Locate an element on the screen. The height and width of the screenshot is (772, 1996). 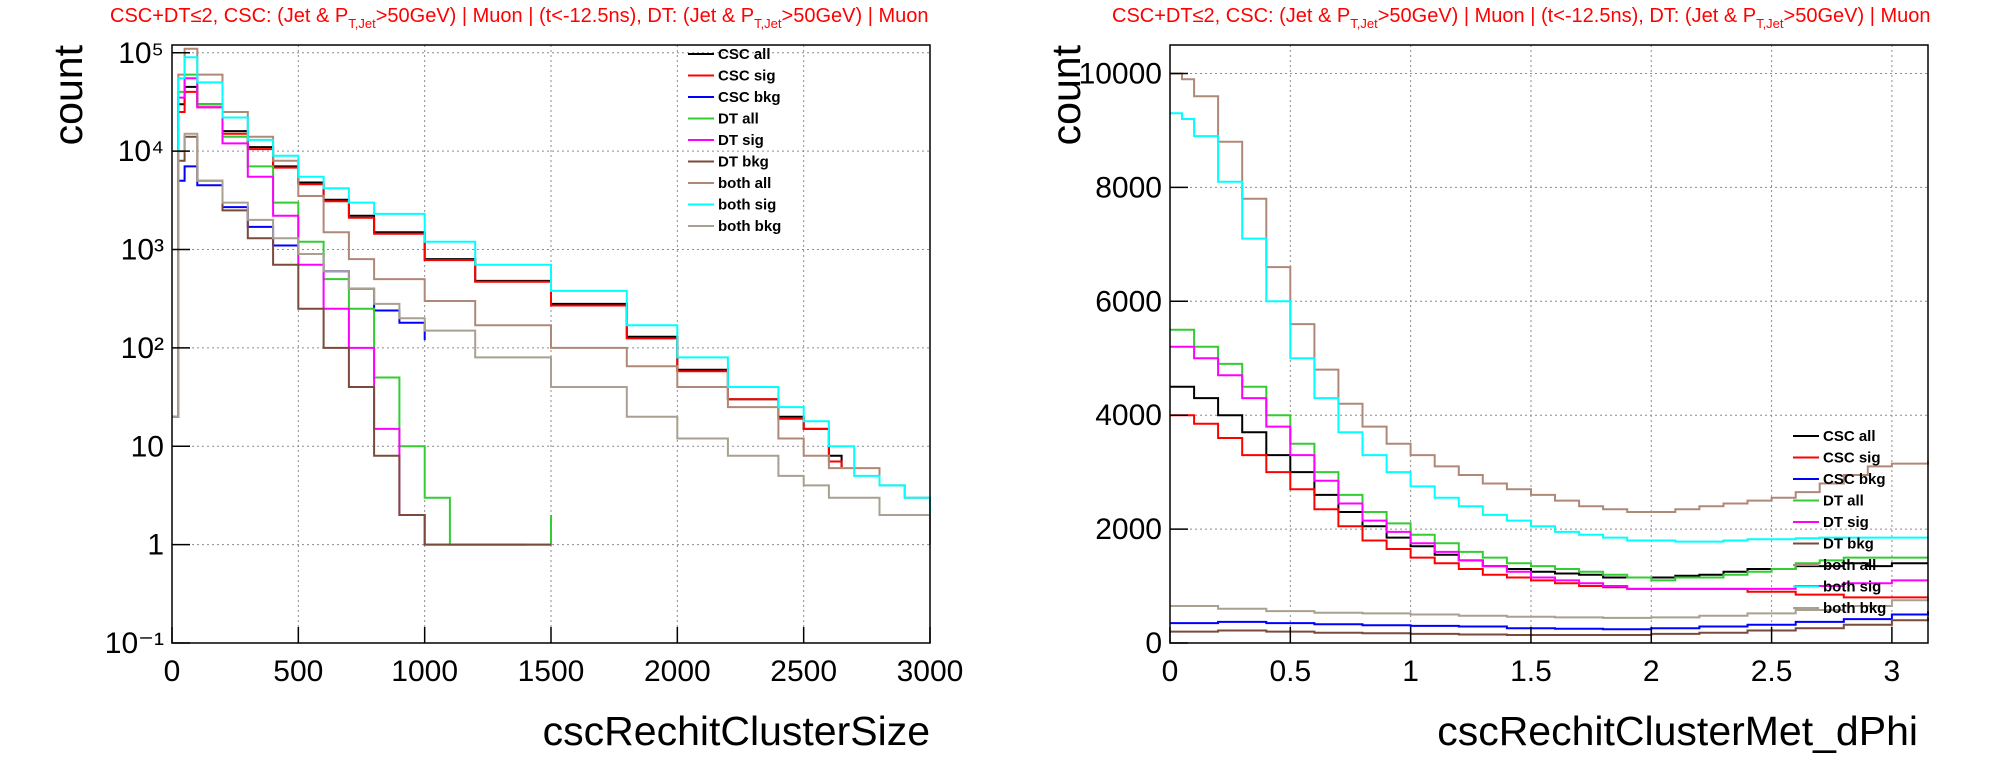
y-tick-label: 10² is located at coordinates (142, 348).